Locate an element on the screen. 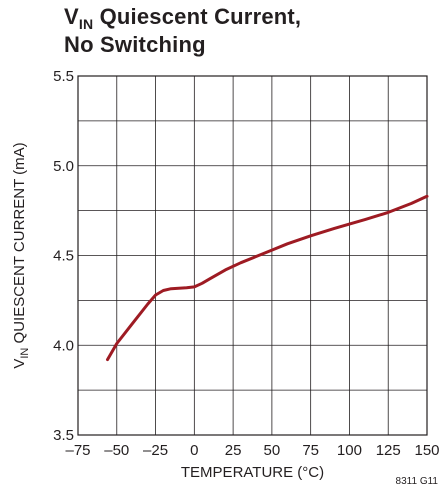 This screenshot has height=497, width=441. x-tick-label: –25 is located at coordinates (155, 450).